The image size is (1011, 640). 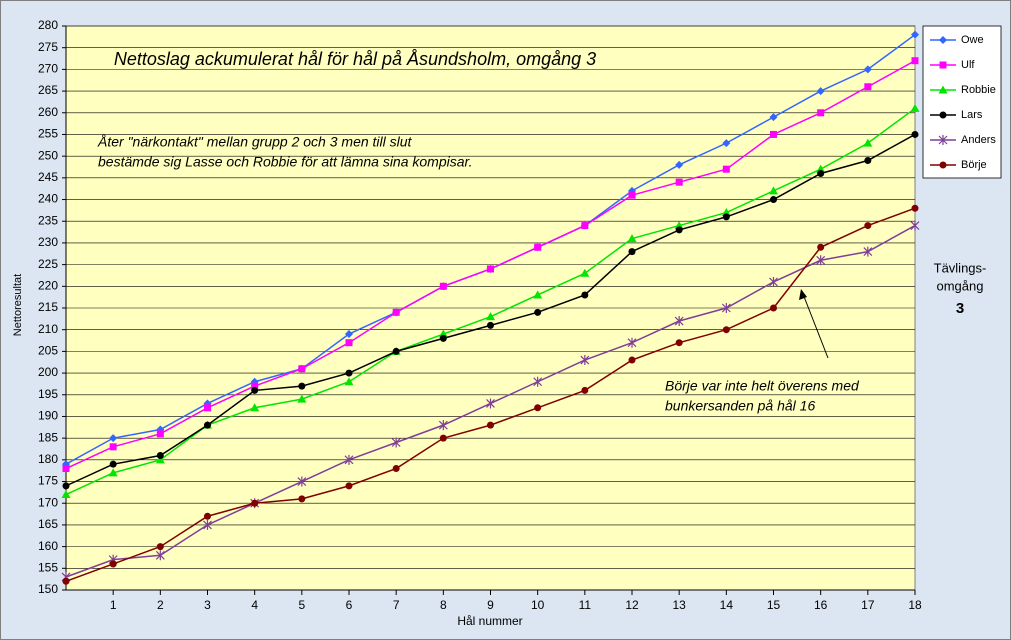 I want to click on y-tick-label: 180, so click(x=48, y=459).